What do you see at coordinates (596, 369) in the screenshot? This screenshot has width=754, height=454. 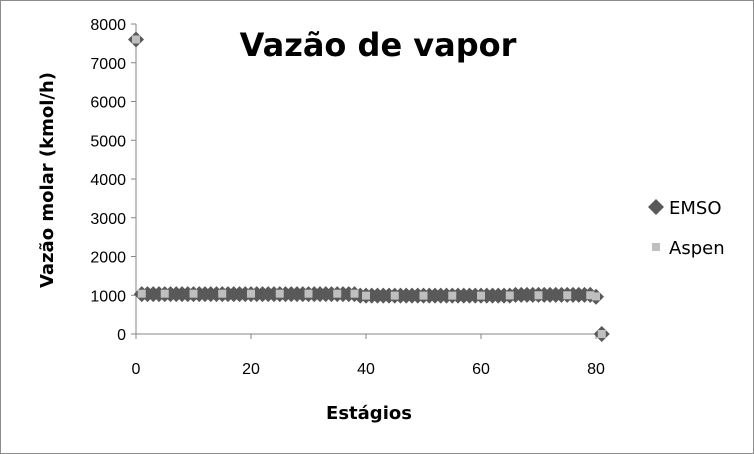 I see `x-tick-label: 80` at bounding box center [596, 369].